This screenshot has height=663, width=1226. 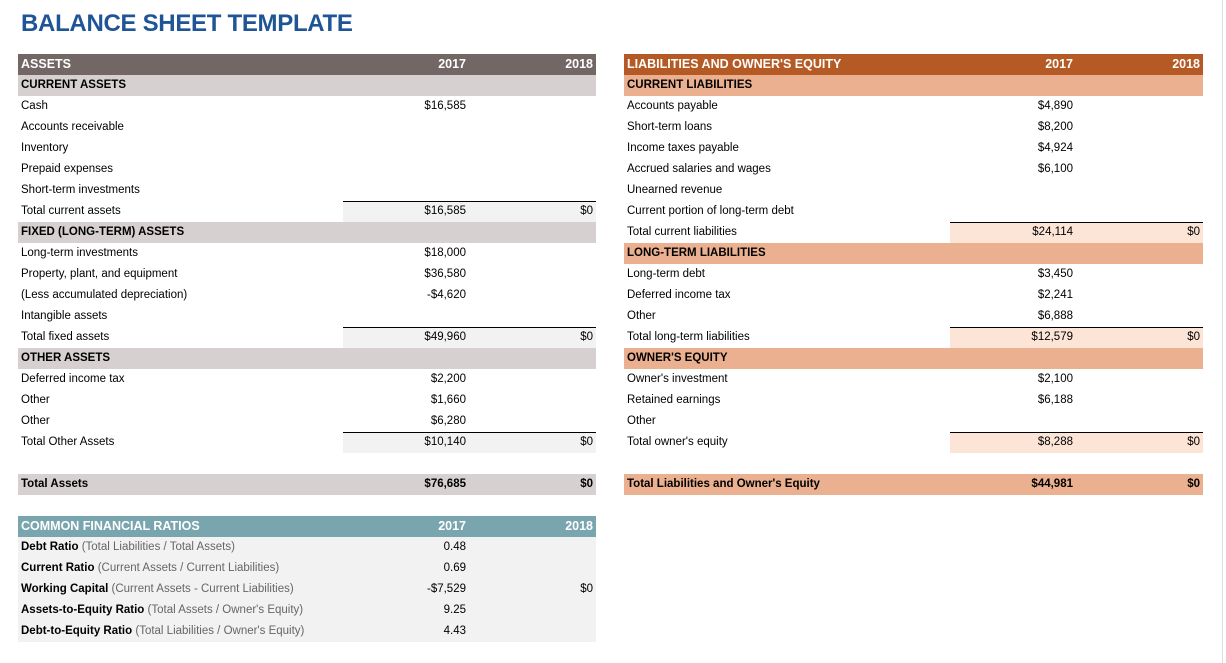 What do you see at coordinates (64, 316) in the screenshot?
I see `row-label: Intangible assets` at bounding box center [64, 316].